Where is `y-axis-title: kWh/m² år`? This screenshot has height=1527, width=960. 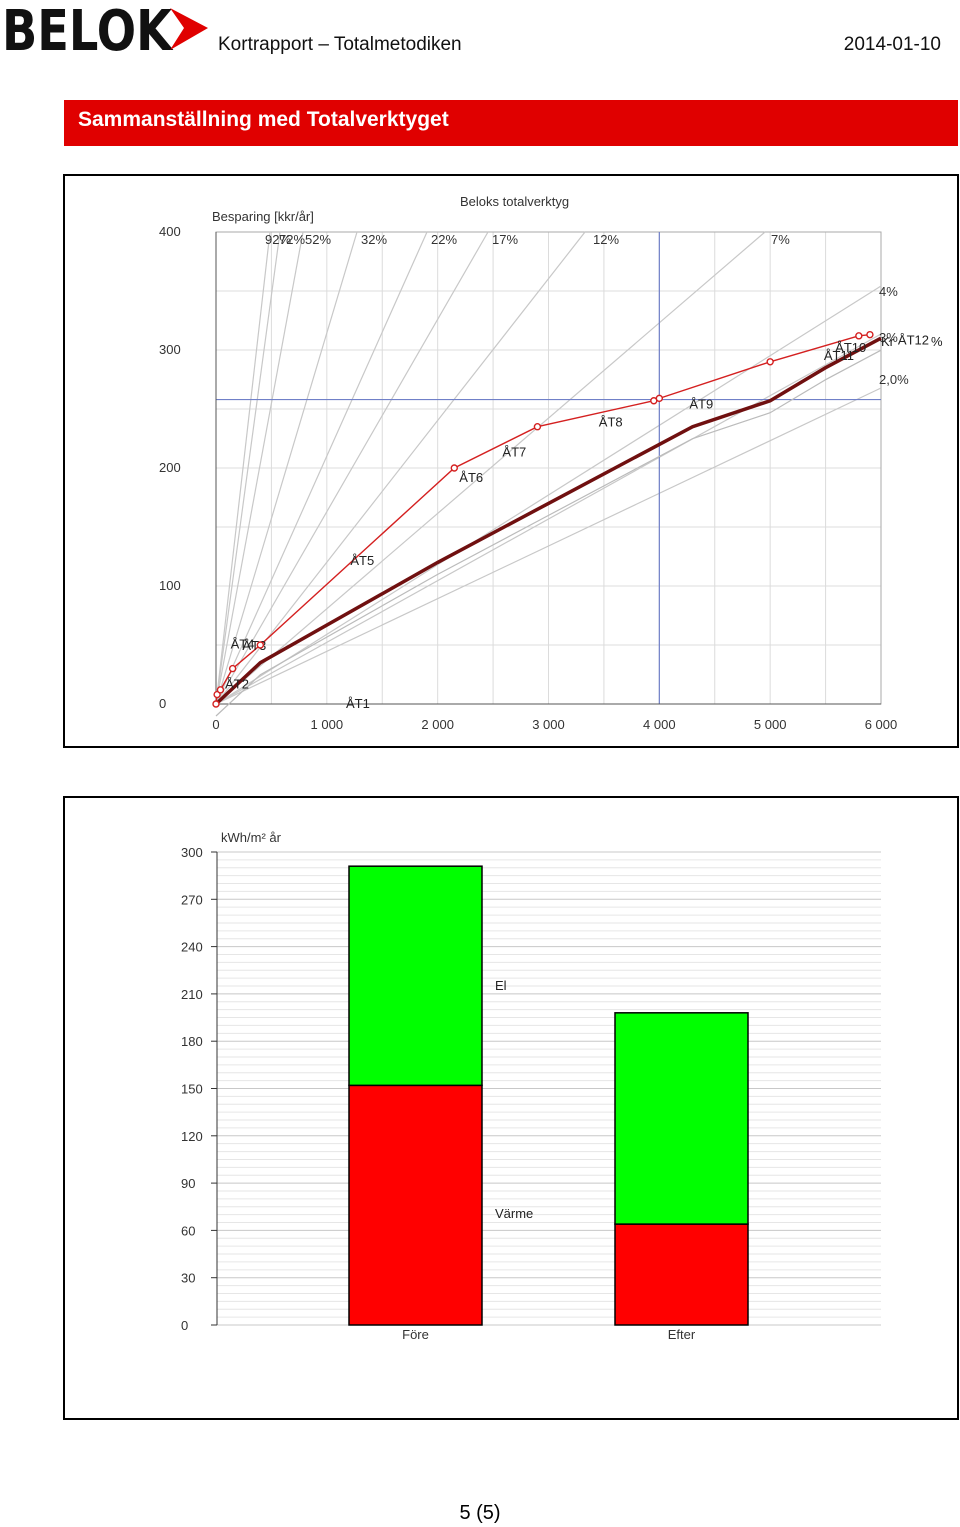
y-axis-title: kWh/m² år is located at coordinates (251, 837).